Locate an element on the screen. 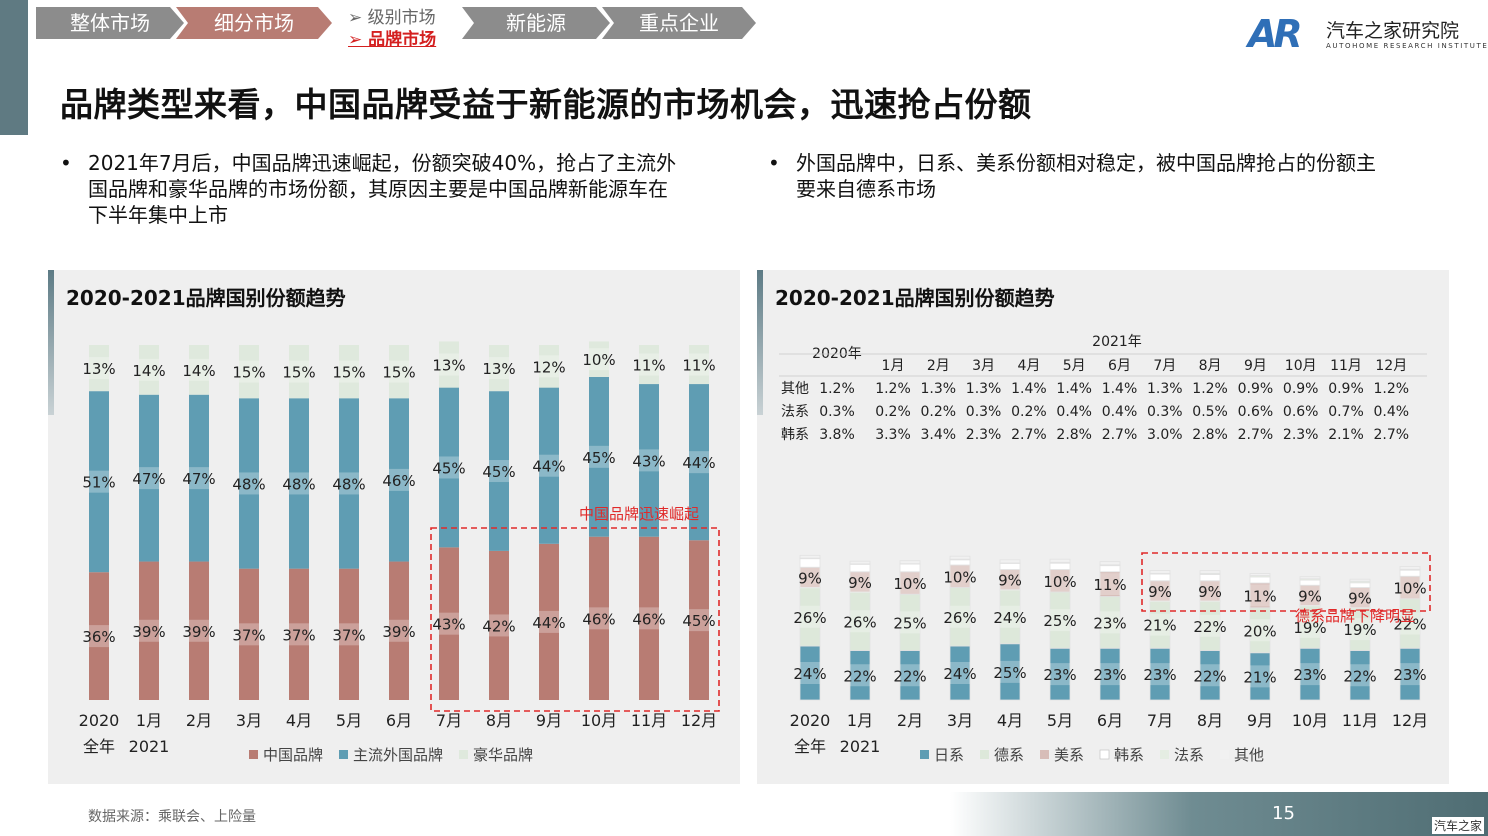 Image resolution: width=1488 pixels, height=836 pixels. x-tick-label: 9月 is located at coordinates (549, 720).